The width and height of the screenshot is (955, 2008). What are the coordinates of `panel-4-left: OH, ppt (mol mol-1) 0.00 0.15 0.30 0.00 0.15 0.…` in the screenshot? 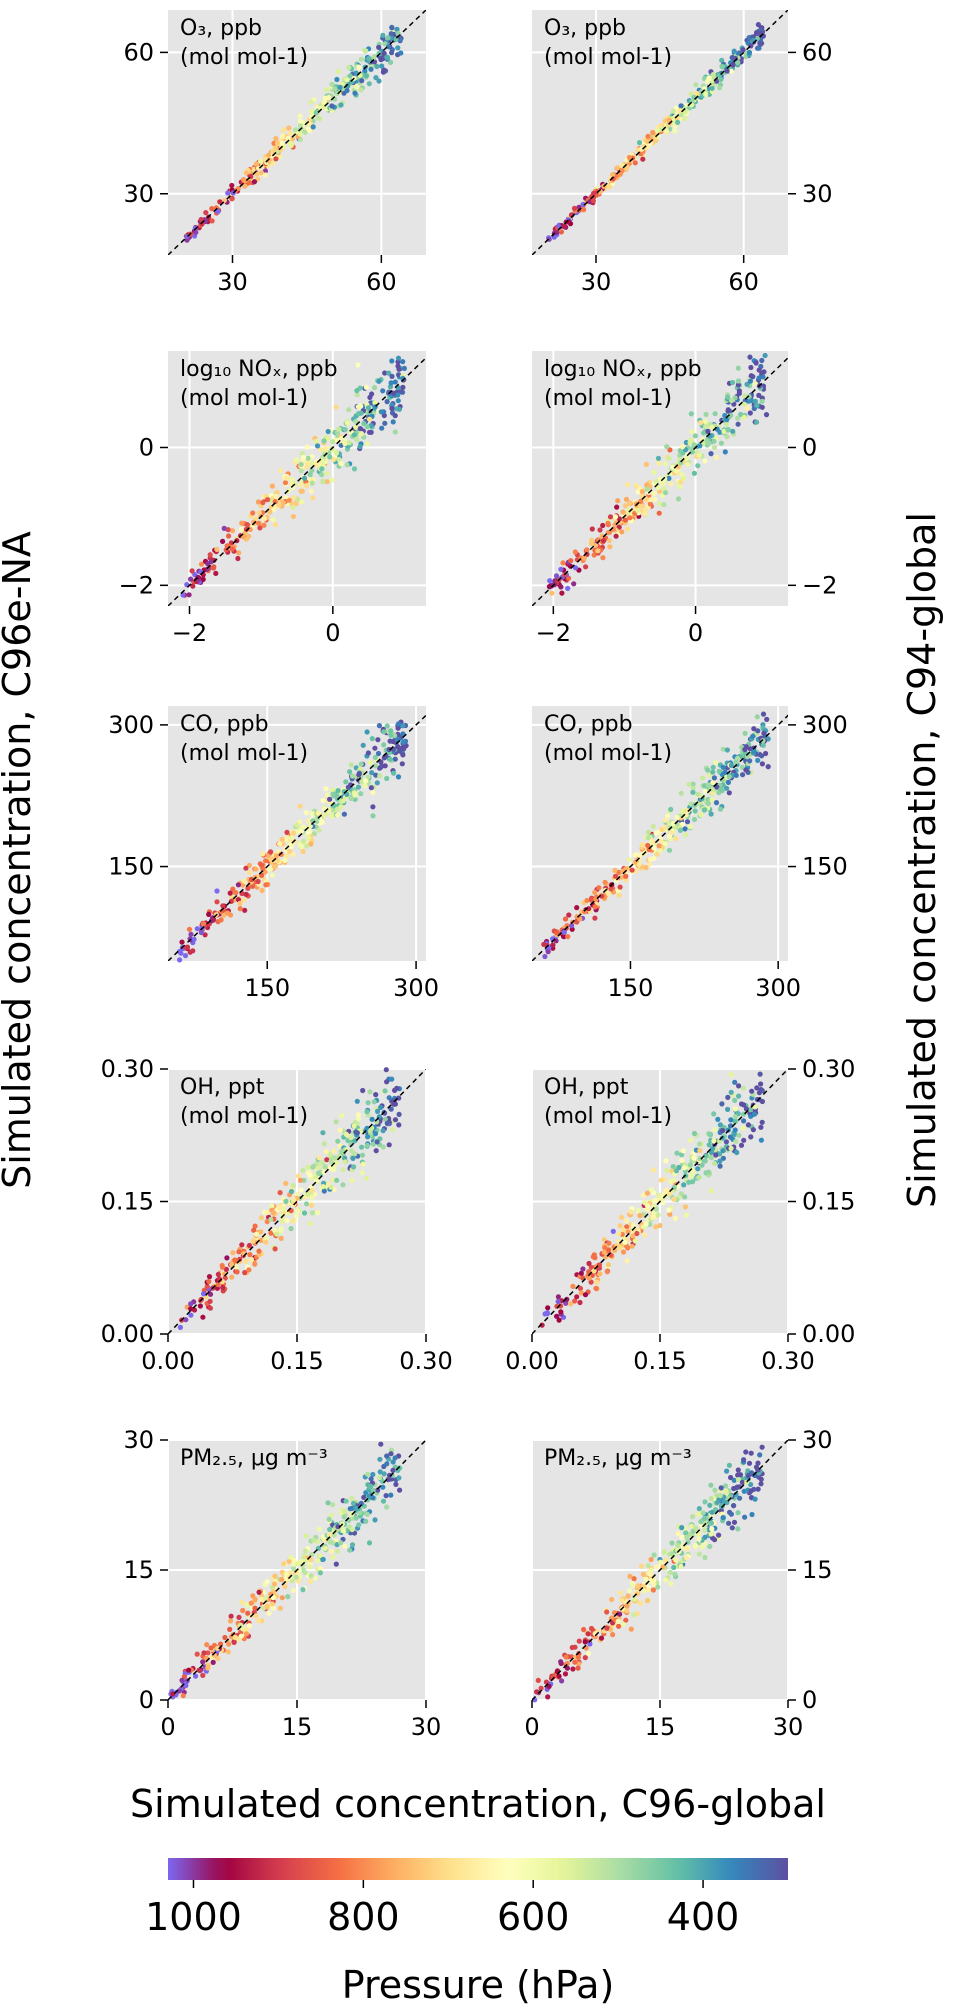 It's located at (277, 1215).